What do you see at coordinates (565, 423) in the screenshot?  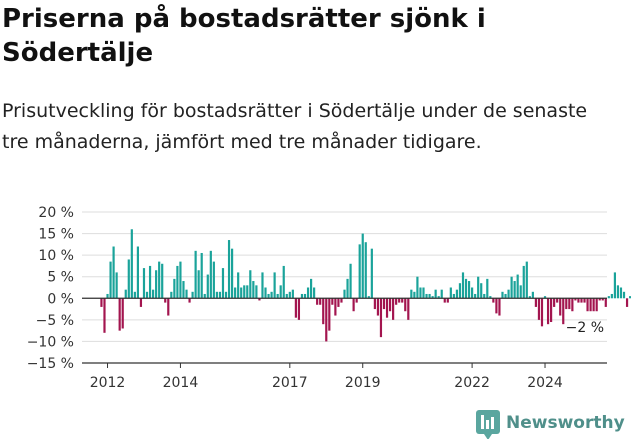 I see `brand-name: Newsworthy` at bounding box center [565, 423].